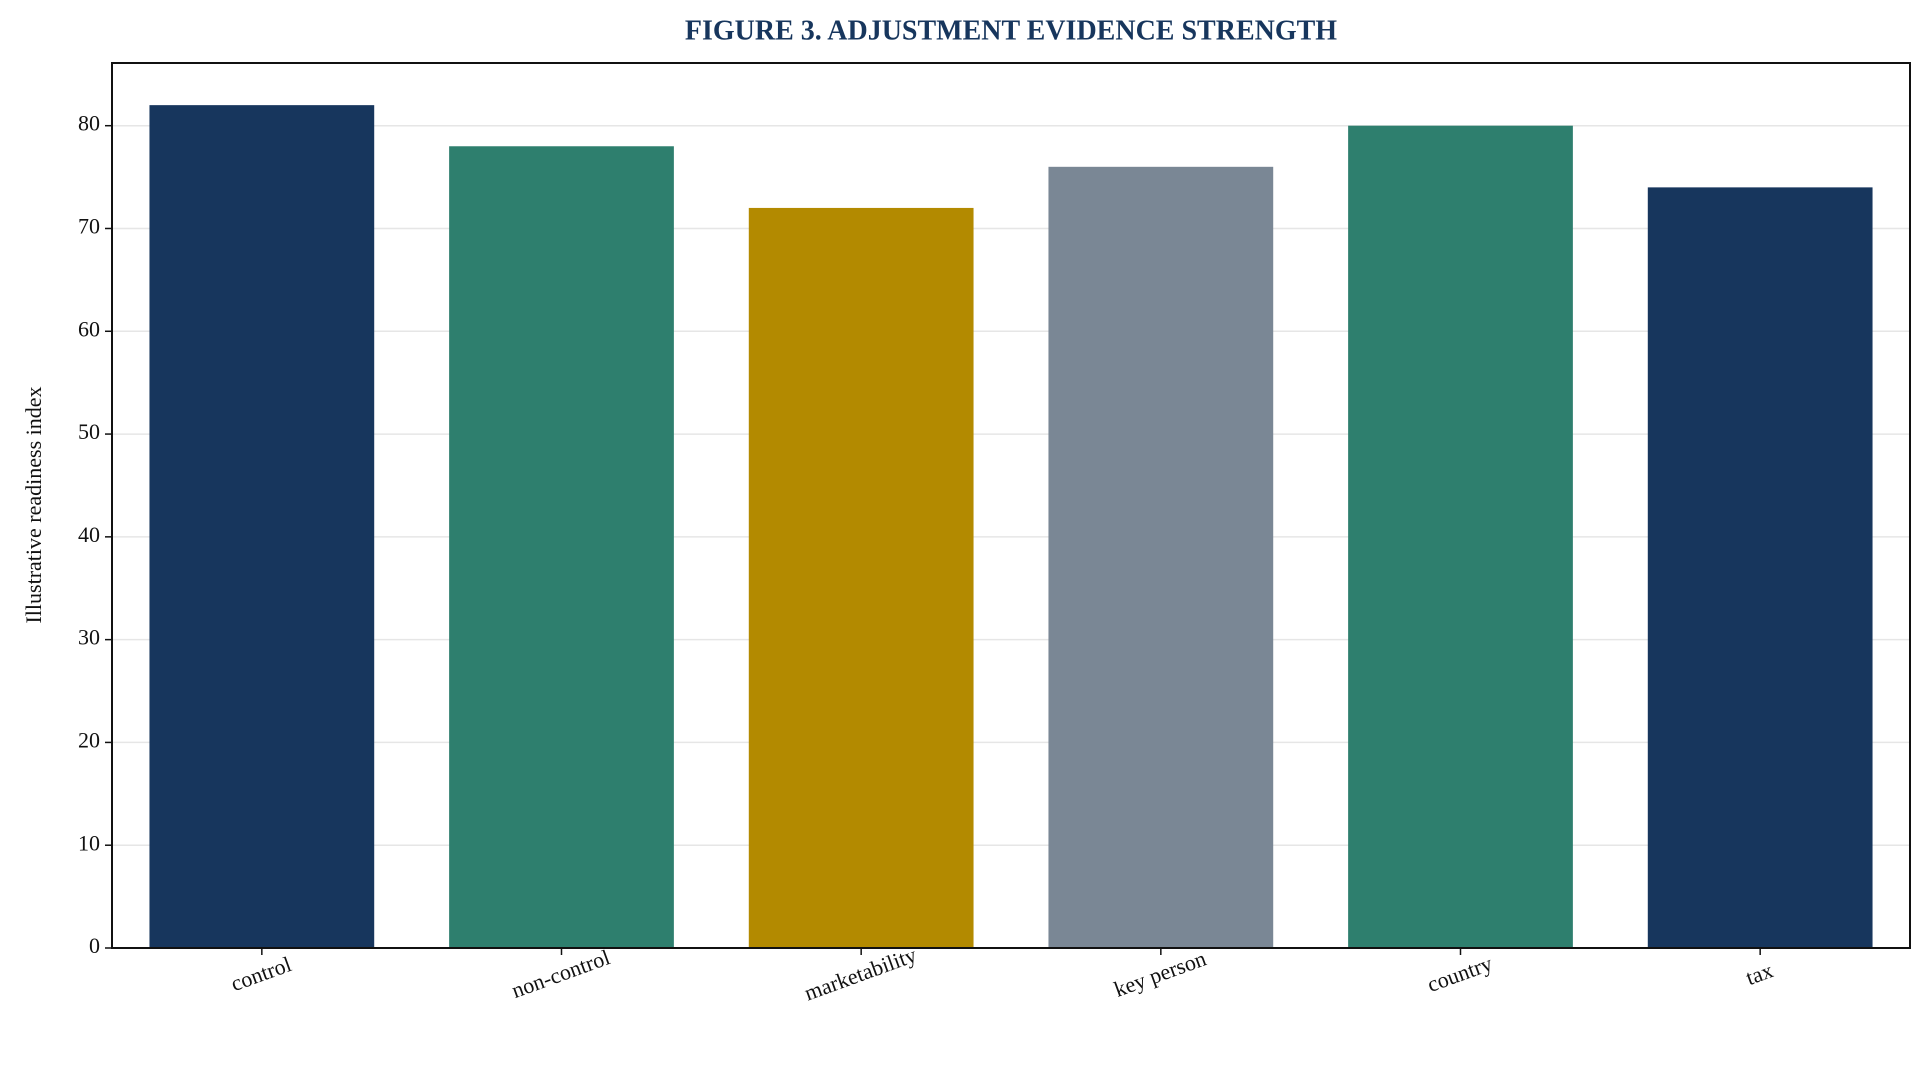  Describe the element at coordinates (89, 534) in the screenshot. I see `y-tick-label: 40` at that location.